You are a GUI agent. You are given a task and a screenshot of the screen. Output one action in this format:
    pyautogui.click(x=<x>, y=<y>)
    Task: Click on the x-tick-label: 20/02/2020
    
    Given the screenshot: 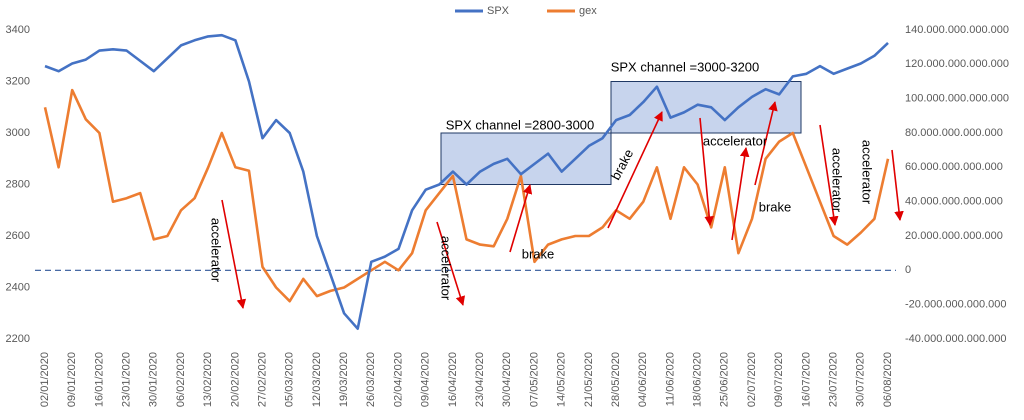 What is the action you would take?
    pyautogui.click(x=235, y=379)
    